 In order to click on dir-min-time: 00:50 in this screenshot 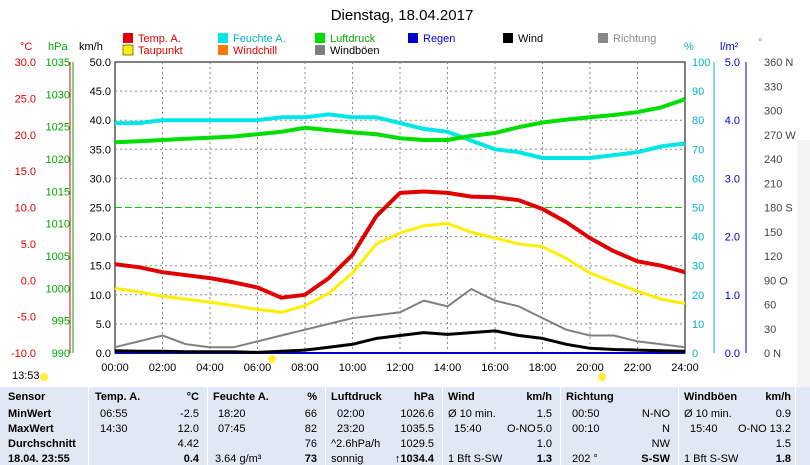, I will do `click(586, 414)`.